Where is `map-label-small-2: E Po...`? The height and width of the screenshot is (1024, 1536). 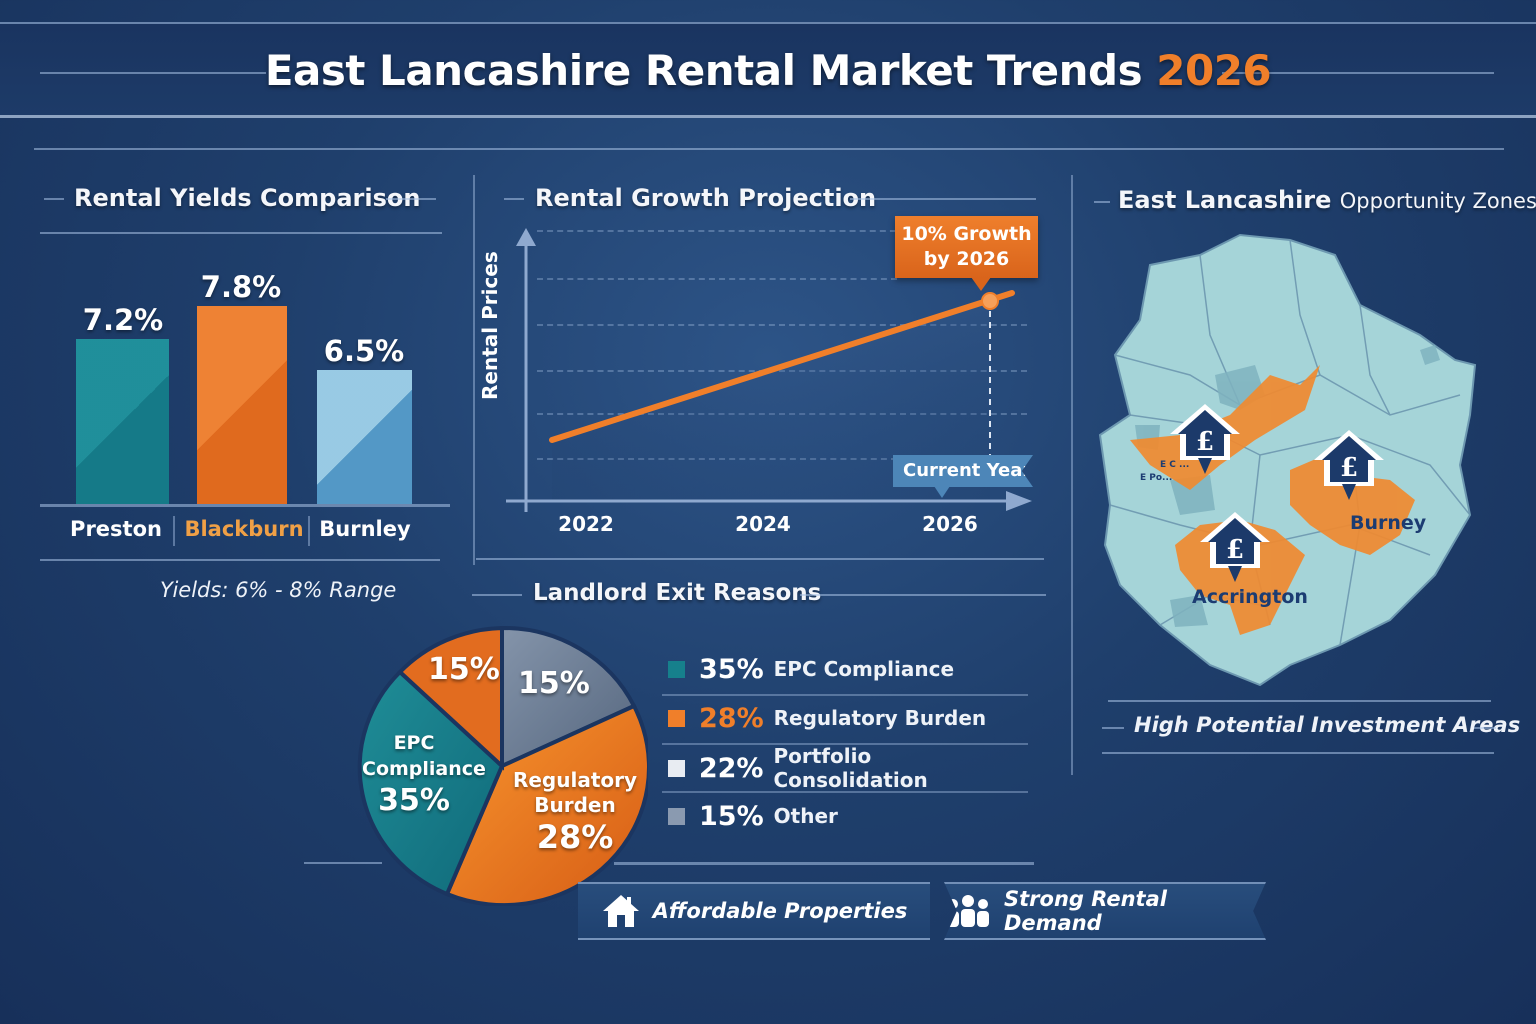
map-label-small-2: E Po... is located at coordinates (1156, 478).